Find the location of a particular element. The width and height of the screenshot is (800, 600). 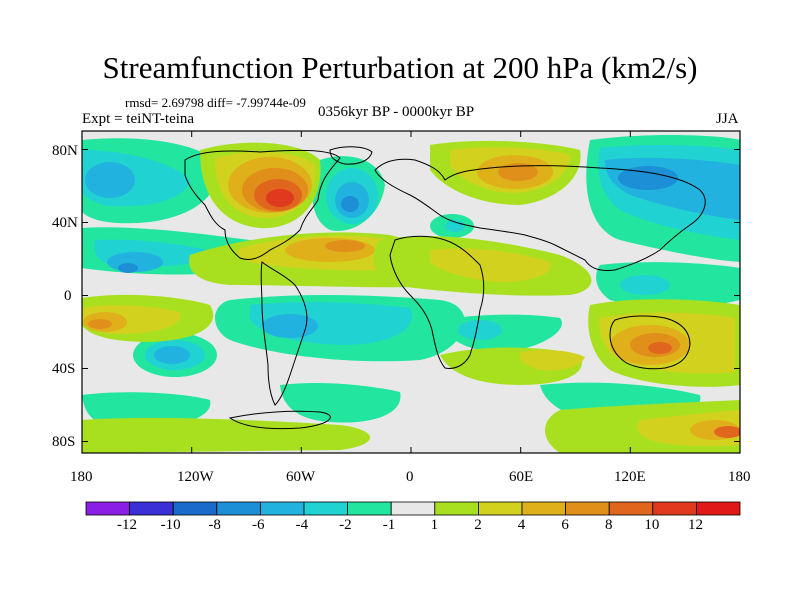

colorbar-label: -12 is located at coordinates (127, 525).